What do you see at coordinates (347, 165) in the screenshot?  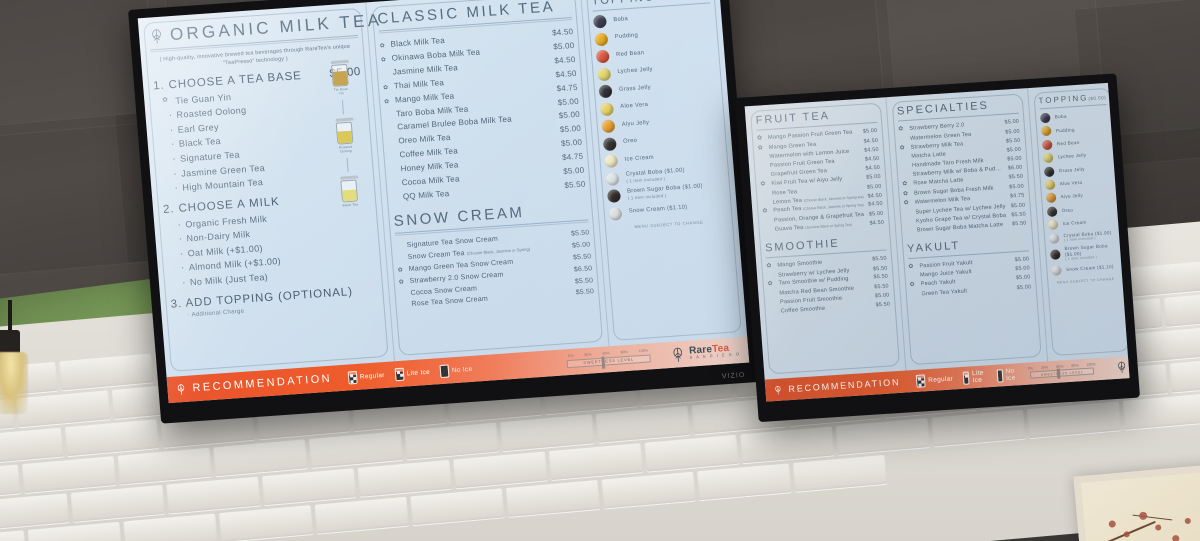 I see `cup-connector` at bounding box center [347, 165].